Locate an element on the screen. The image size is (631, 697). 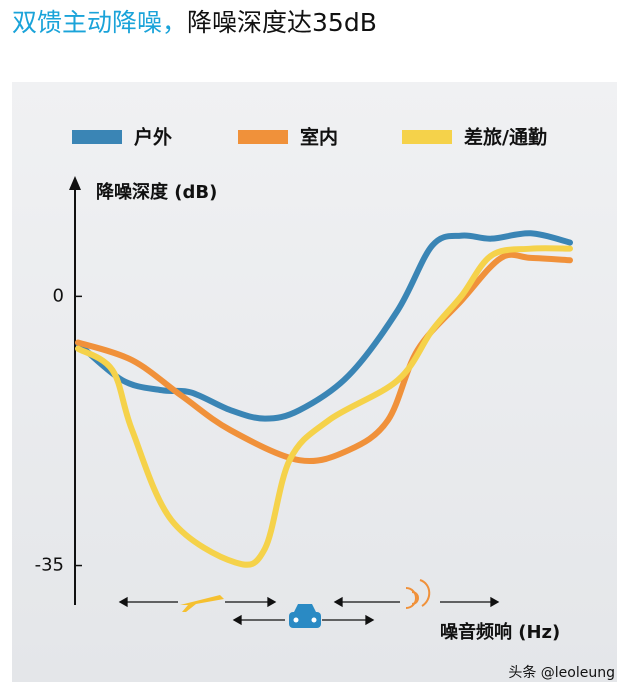
legend-label: 室内 is located at coordinates (319, 137).